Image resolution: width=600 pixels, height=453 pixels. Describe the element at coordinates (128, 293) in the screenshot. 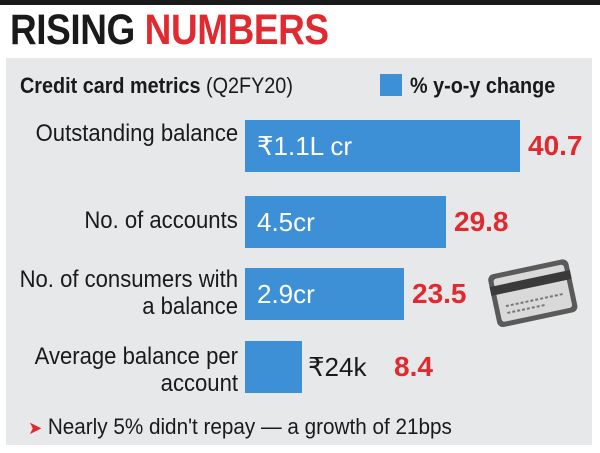

I see `row-label-2: No. of consumers with a balance` at that location.